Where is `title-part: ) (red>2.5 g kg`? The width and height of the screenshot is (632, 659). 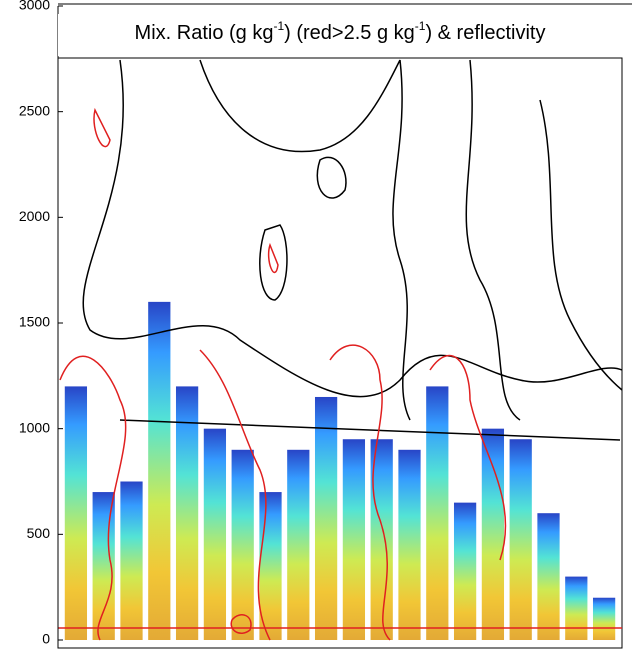 title-part: ) (red>2.5 g kg is located at coordinates (349, 33).